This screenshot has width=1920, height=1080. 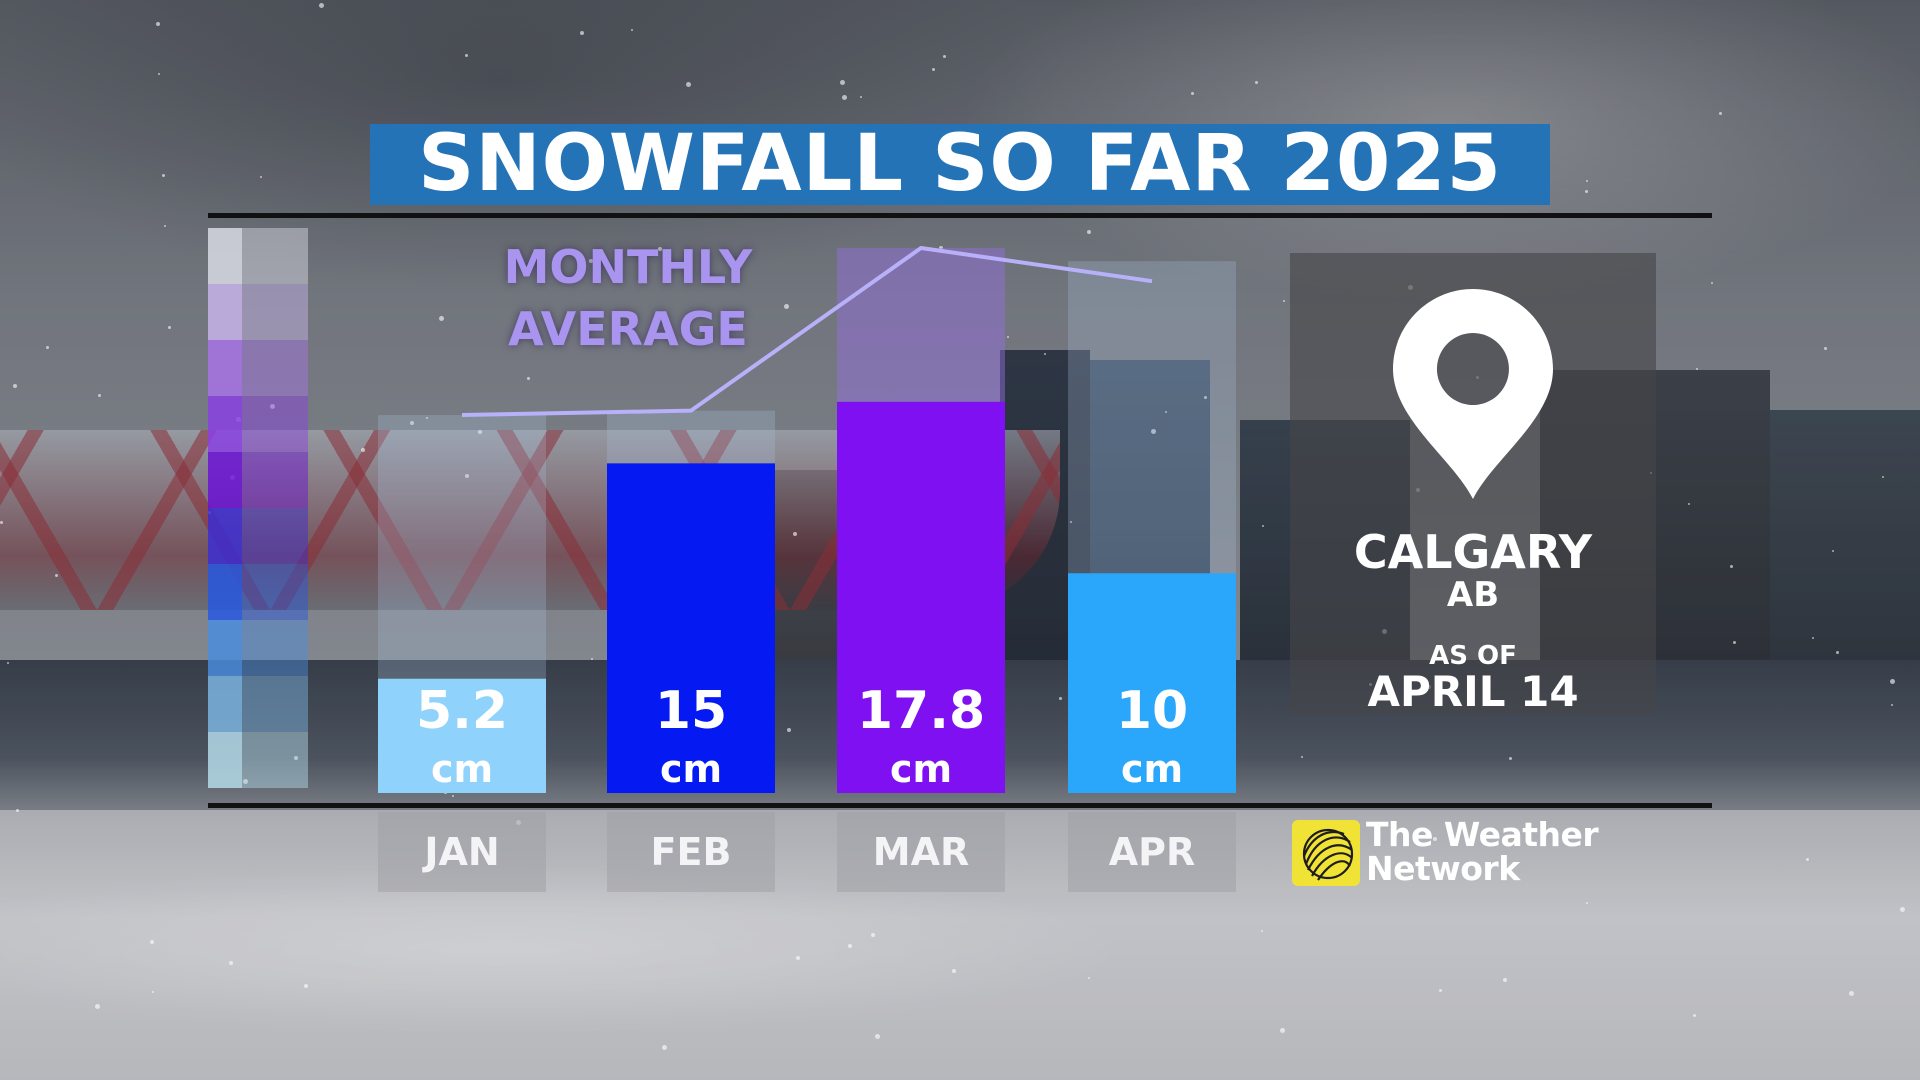 I want to click on weather-network-logo: The Weather Network, so click(x=1452, y=854).